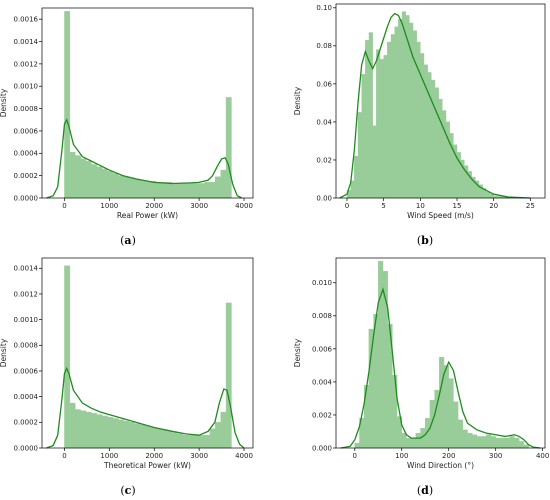  I want to click on x-tick-label: 200, so click(448, 456).